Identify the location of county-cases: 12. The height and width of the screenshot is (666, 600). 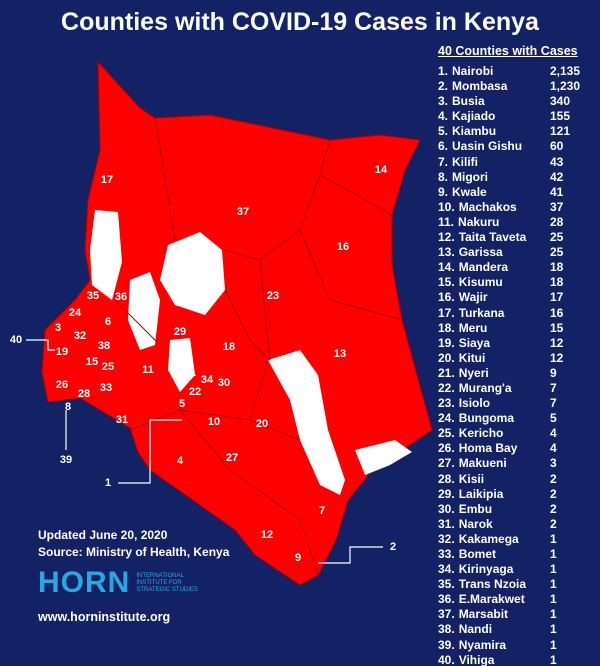
(557, 357).